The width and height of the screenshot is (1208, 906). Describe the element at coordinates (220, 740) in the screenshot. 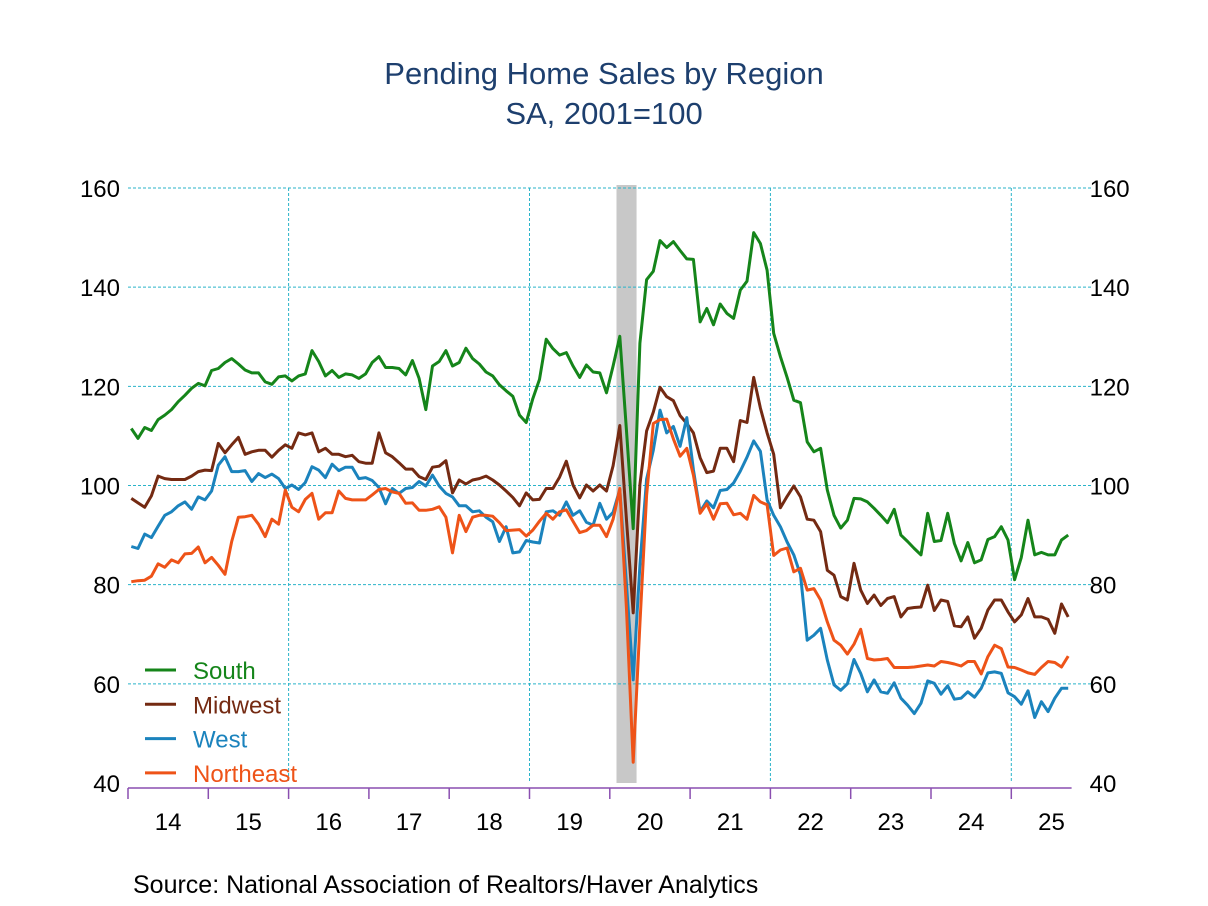

I see `legend-label-west: West` at that location.